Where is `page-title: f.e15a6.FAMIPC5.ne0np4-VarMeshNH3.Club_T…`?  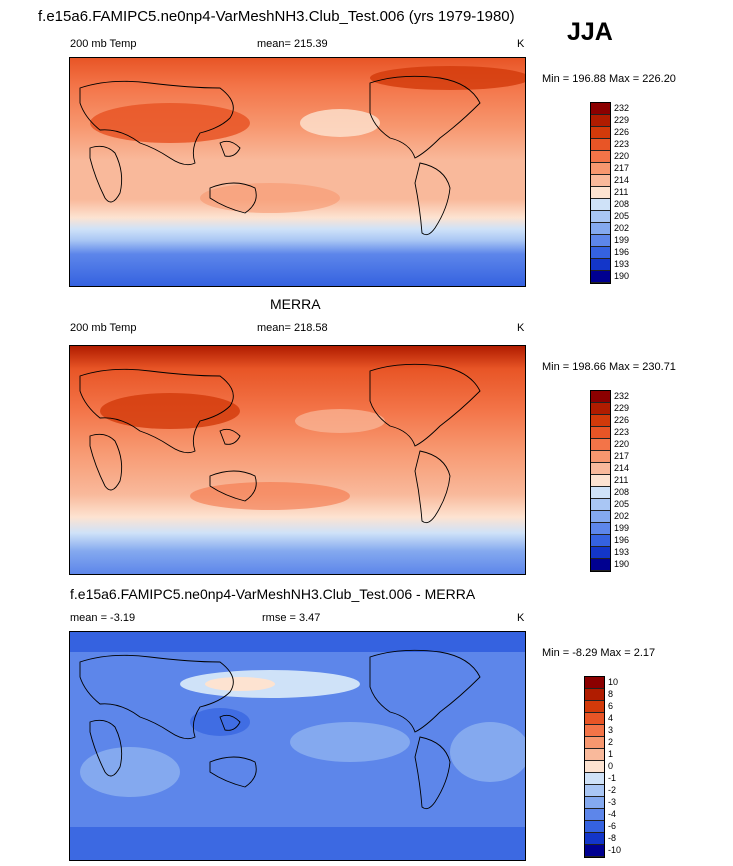 page-title: f.e15a6.FAMIPC5.ne0np4-VarMeshNH3.Club_T… is located at coordinates (276, 16).